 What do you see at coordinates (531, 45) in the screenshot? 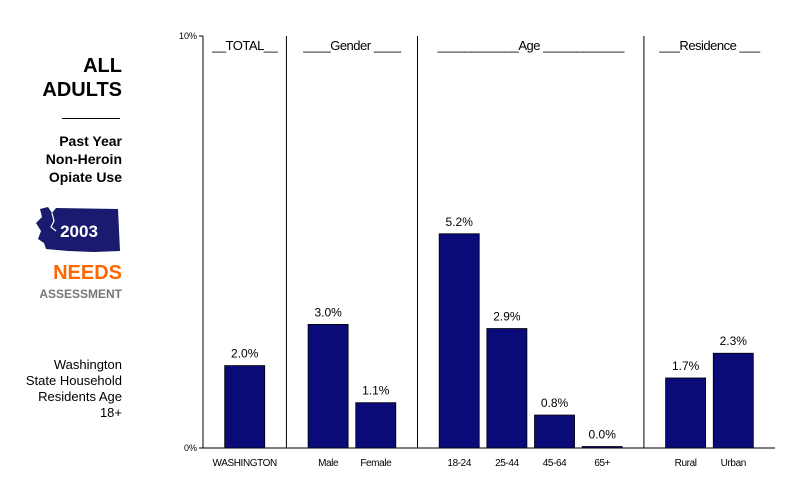
I see `group-header-2: ____________Age ____________` at bounding box center [531, 45].